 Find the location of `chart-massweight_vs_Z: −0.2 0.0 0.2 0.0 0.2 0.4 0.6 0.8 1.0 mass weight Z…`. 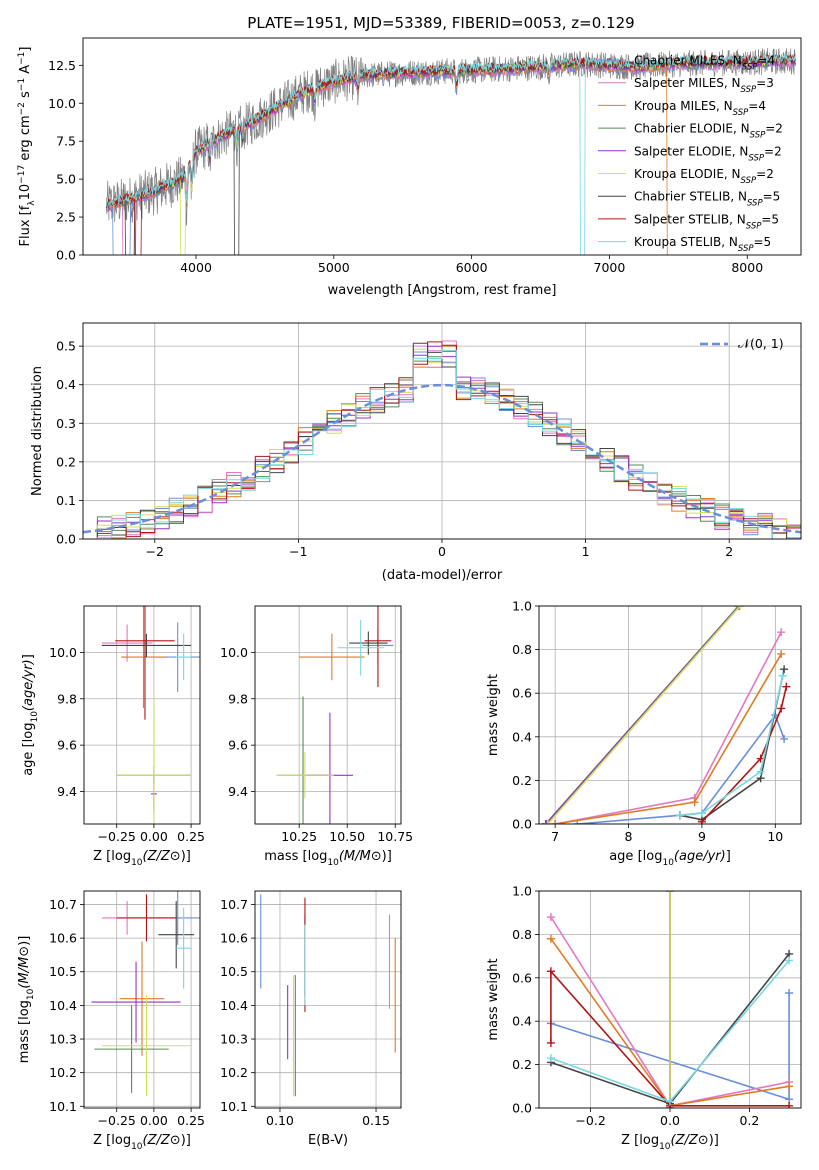

chart-massweight_vs_Z: −0.2 0.0 0.2 0.0 0.2 0.4 0.6 0.8 1.0 mass weight Z… is located at coordinates (644, 1018).